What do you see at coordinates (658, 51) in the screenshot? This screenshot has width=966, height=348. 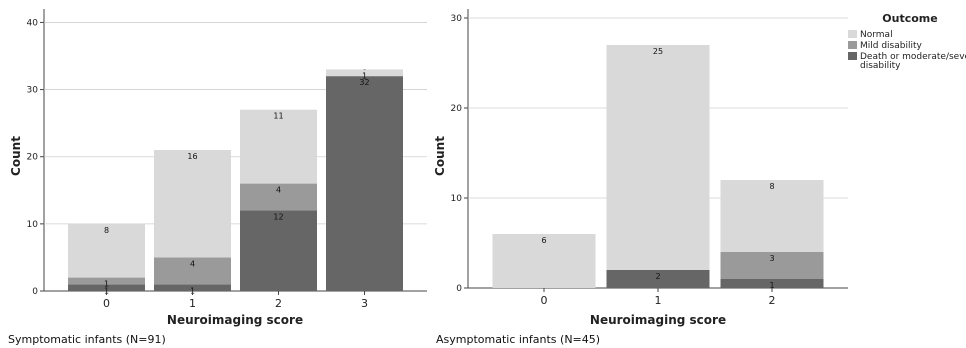 I see `data-label: 25` at bounding box center [658, 51].